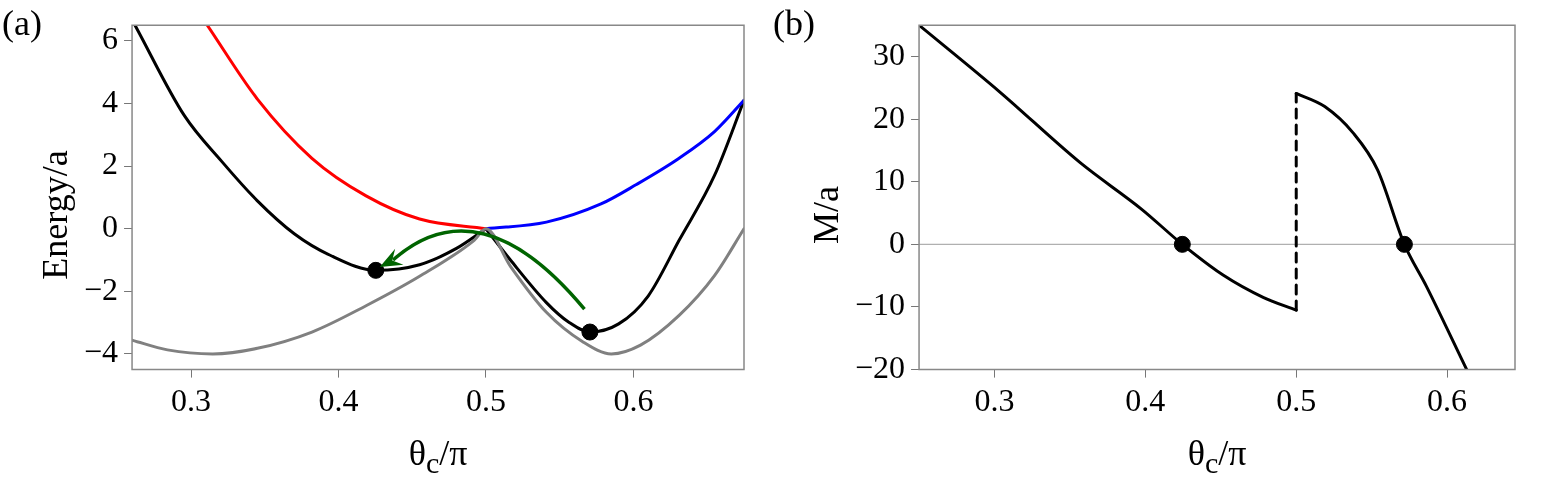  What do you see at coordinates (889, 53) in the screenshot?
I see `y-tick-label: 30` at bounding box center [889, 53].